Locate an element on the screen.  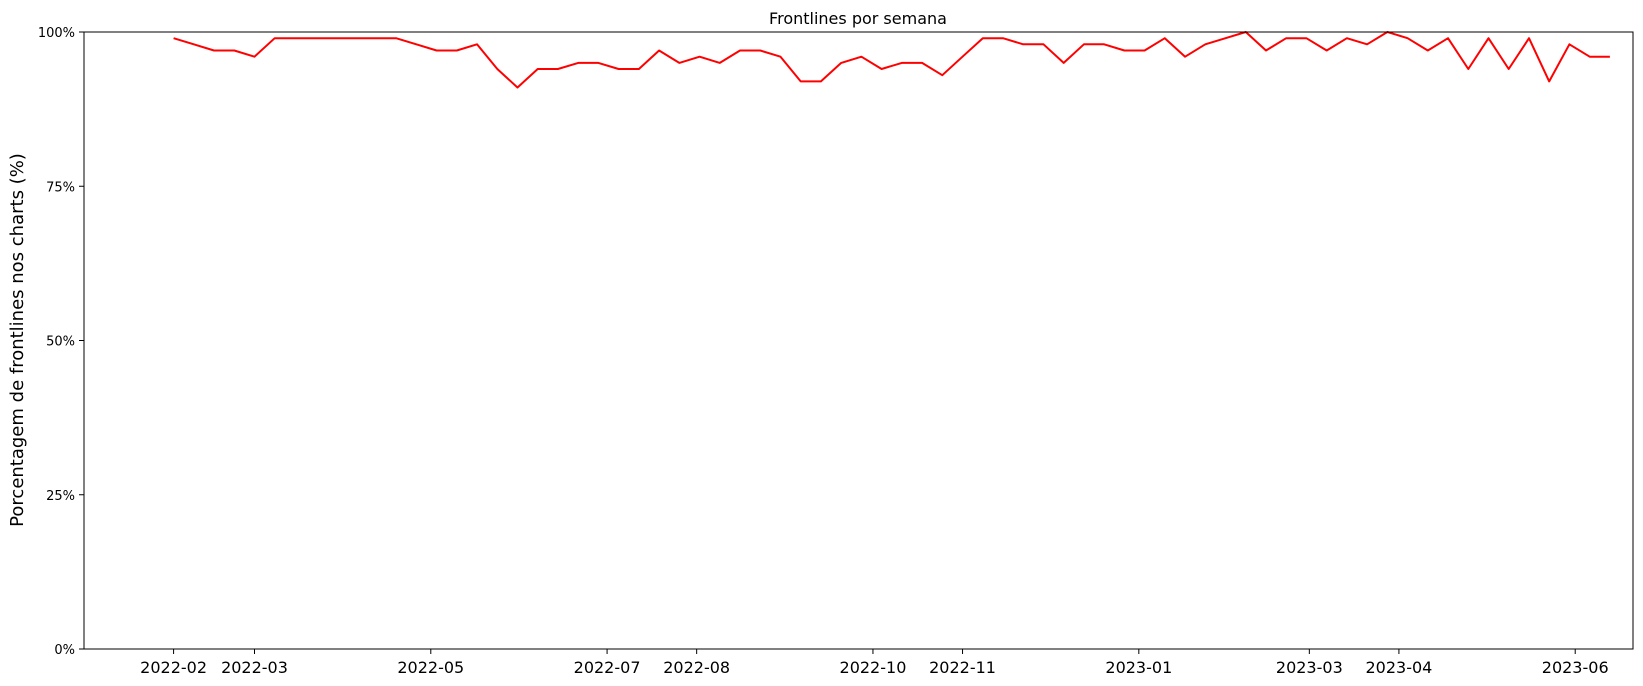
x-tick-label: 2022-07 is located at coordinates (607, 667).